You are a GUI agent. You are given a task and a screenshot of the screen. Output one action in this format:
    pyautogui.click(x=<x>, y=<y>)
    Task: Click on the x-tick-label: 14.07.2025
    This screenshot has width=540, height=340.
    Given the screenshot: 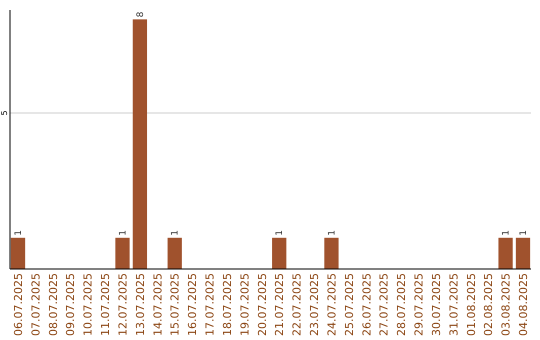 What is the action you would take?
    pyautogui.click(x=157, y=304)
    